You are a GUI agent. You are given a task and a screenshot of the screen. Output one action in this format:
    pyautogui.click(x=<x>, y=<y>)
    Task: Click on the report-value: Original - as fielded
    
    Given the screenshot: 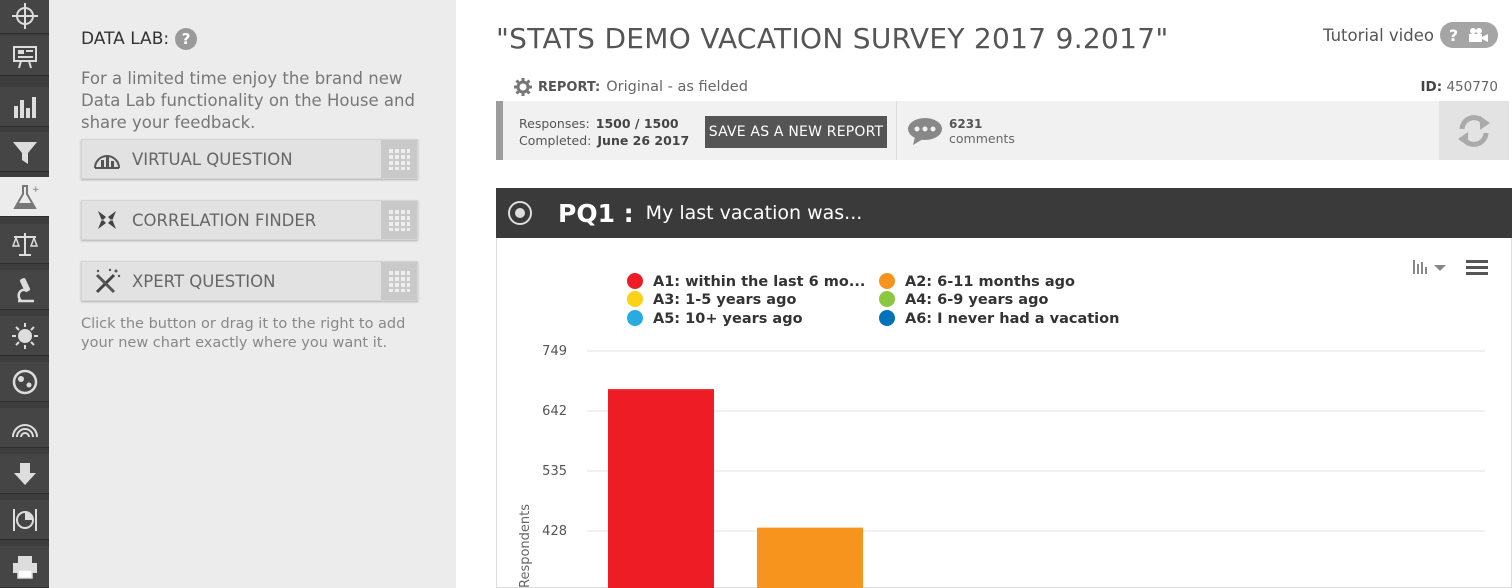 What is the action you would take?
    pyautogui.click(x=677, y=87)
    